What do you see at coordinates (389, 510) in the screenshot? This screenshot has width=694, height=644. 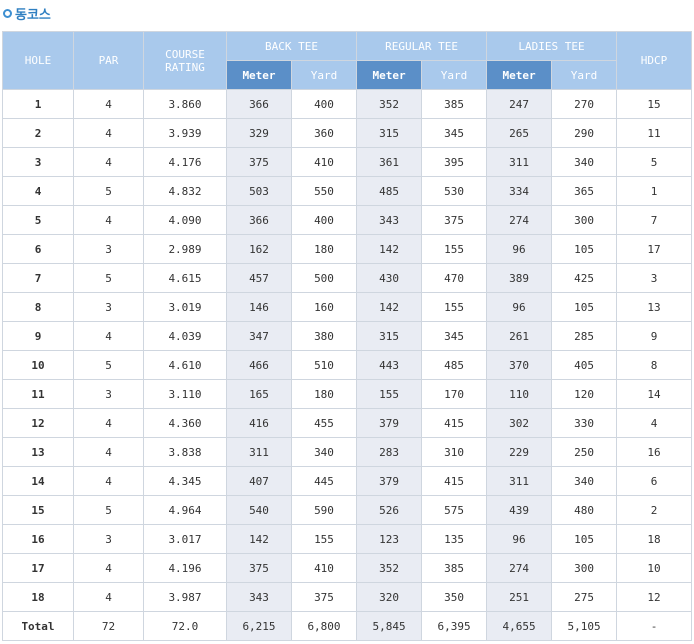 I see `cell-regular-meter: 526` at bounding box center [389, 510].